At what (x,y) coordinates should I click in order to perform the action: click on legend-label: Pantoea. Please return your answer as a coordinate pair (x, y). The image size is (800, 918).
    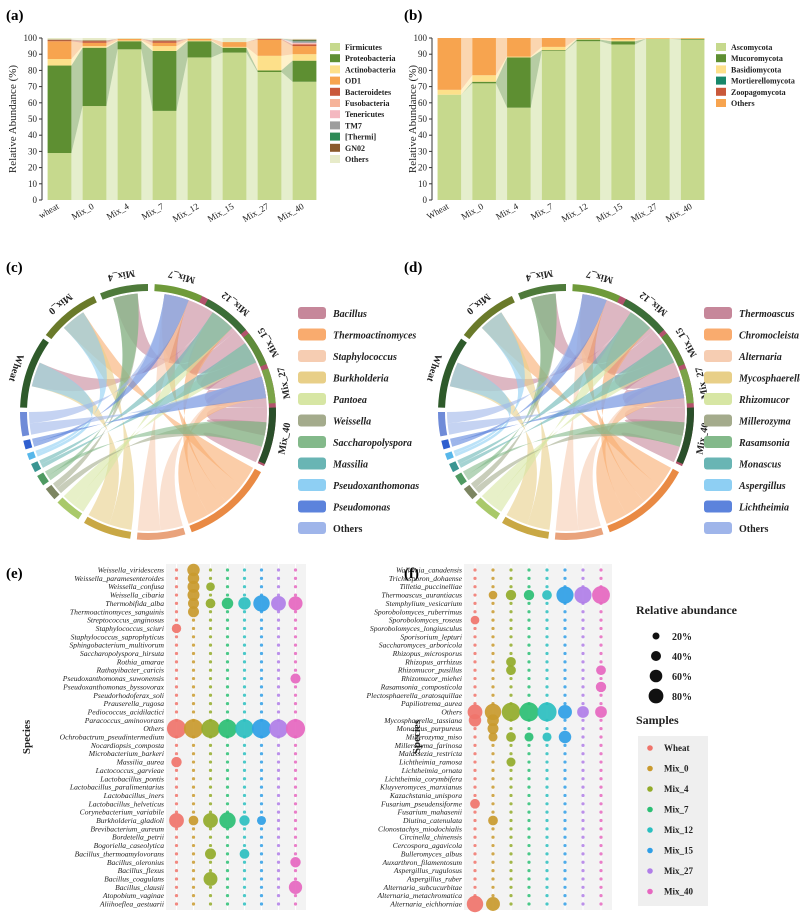
    Looking at the image, I should click on (350, 400).